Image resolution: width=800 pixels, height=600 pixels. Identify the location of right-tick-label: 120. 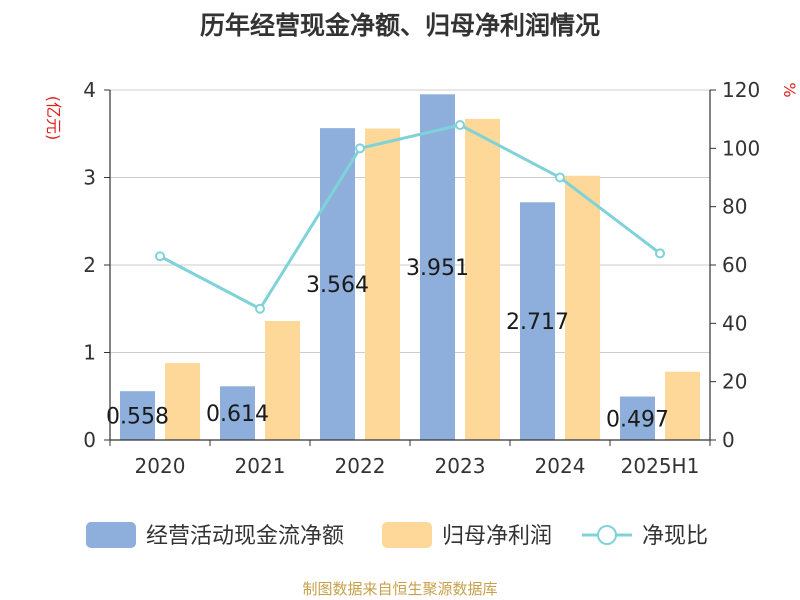
(741, 90).